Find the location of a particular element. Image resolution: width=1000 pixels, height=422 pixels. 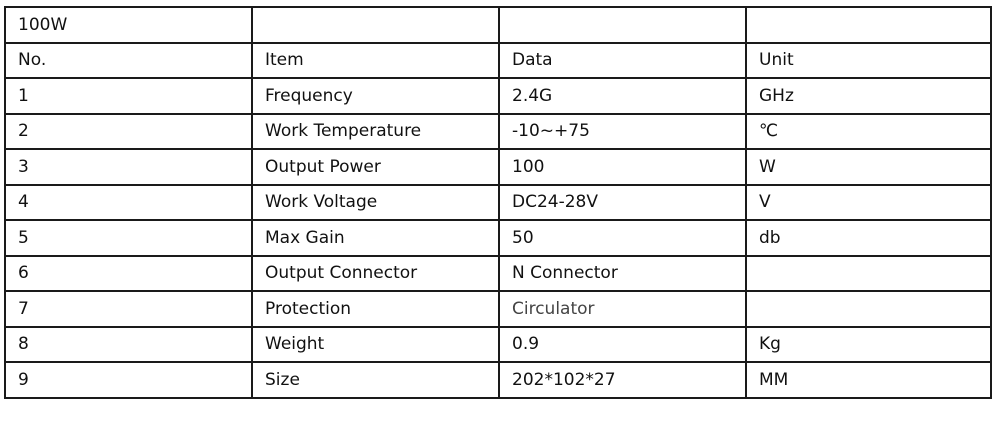

header-unit: Unit is located at coordinates (868, 60).